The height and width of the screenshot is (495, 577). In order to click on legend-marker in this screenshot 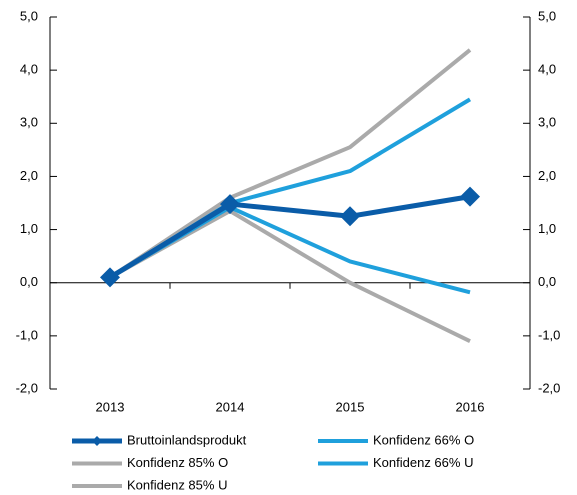, I will do `click(97, 441)`.